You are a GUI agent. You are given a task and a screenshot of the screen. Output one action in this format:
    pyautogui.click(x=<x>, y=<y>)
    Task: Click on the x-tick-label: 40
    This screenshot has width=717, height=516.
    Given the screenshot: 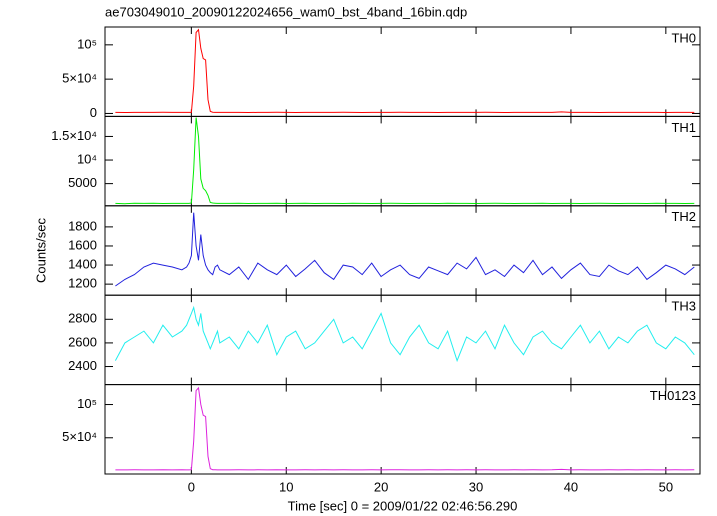 What is the action you would take?
    pyautogui.click(x=571, y=486)
    